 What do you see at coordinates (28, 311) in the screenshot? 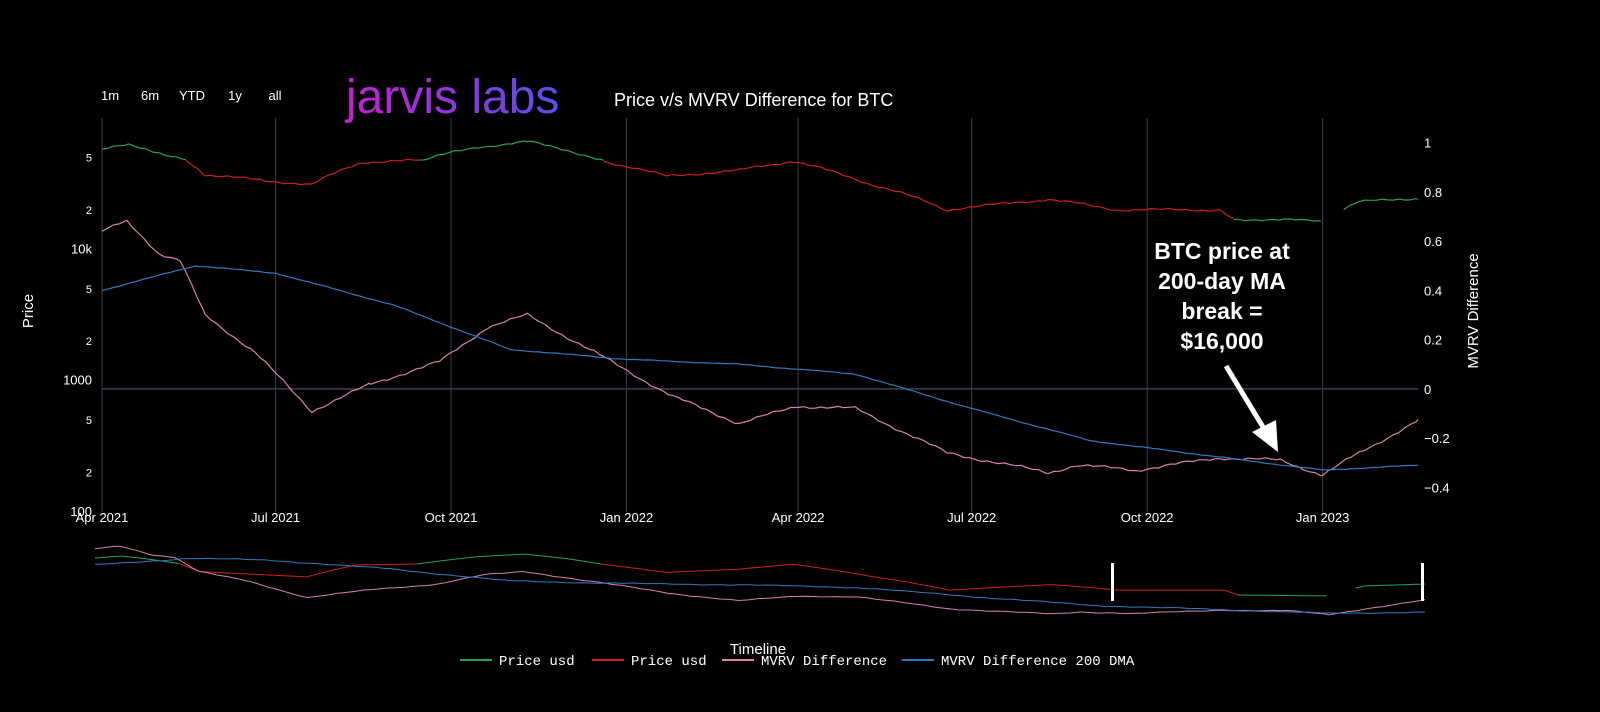
I see `y-axis-left-label: Price` at bounding box center [28, 311].